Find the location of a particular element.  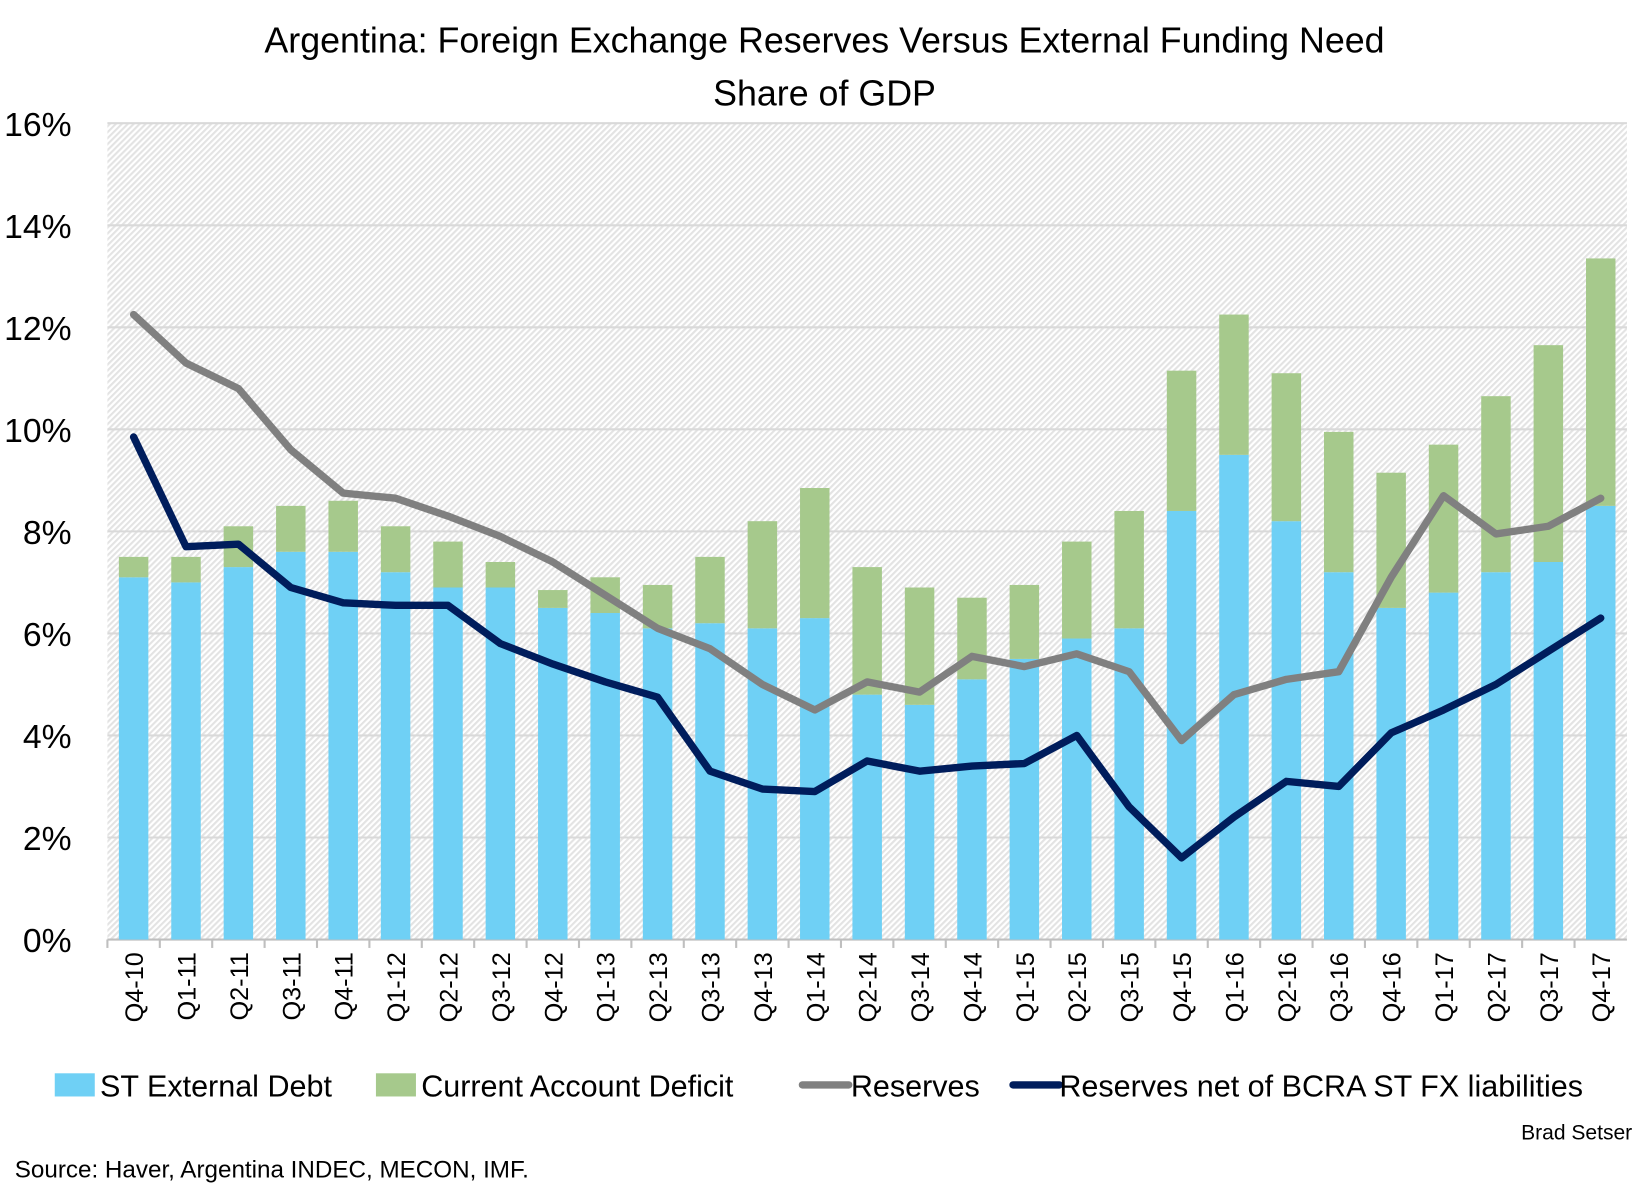

x-tick-label: Q3-13 is located at coordinates (711, 987).